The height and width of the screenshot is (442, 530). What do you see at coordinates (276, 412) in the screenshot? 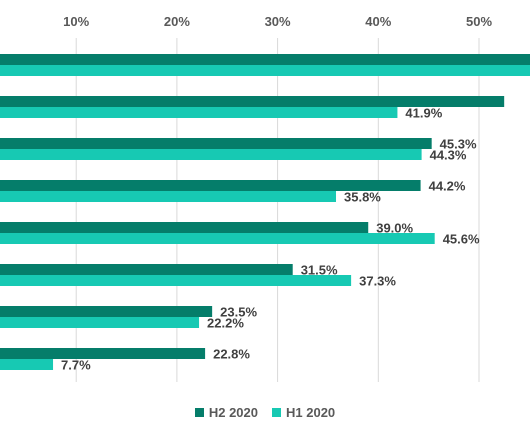
I see `legend-swatch-h1` at bounding box center [276, 412].